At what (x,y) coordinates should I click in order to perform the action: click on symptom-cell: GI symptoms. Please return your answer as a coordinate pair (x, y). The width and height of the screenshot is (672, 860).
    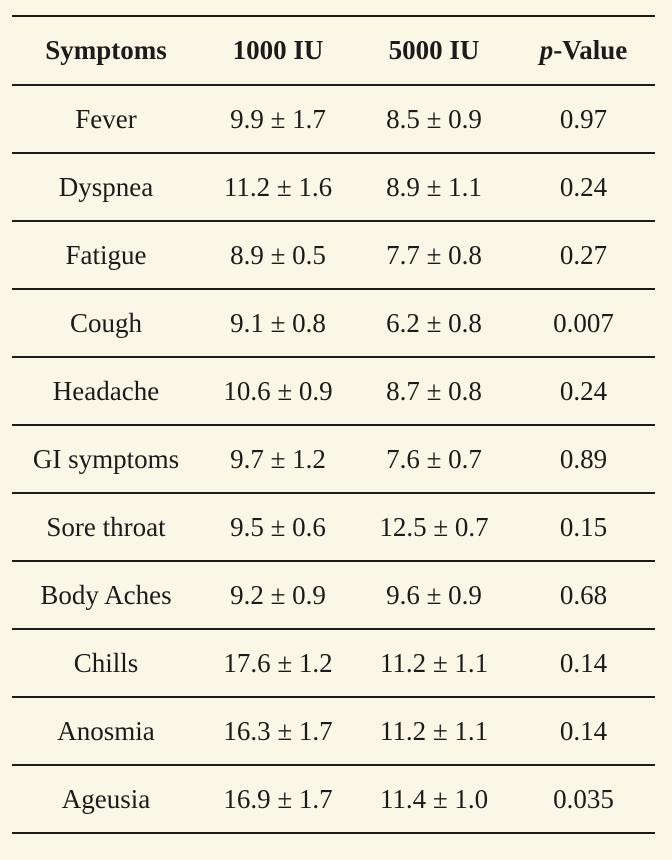
    Looking at the image, I should click on (106, 458).